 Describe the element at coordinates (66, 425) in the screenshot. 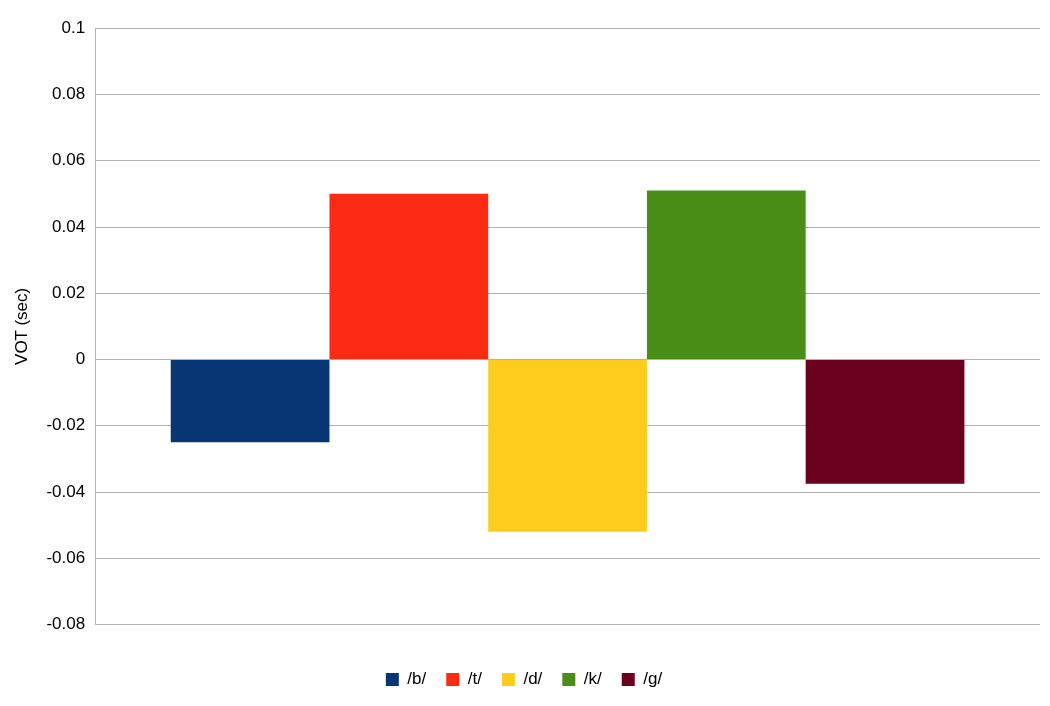

I see `y-tick-label: -0.02` at that location.